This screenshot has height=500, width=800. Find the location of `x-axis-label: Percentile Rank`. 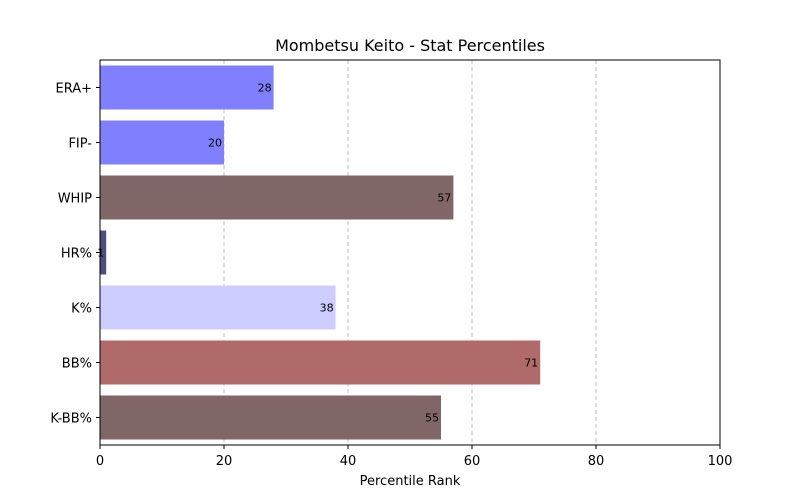

x-axis-label: Percentile Rank is located at coordinates (410, 481).